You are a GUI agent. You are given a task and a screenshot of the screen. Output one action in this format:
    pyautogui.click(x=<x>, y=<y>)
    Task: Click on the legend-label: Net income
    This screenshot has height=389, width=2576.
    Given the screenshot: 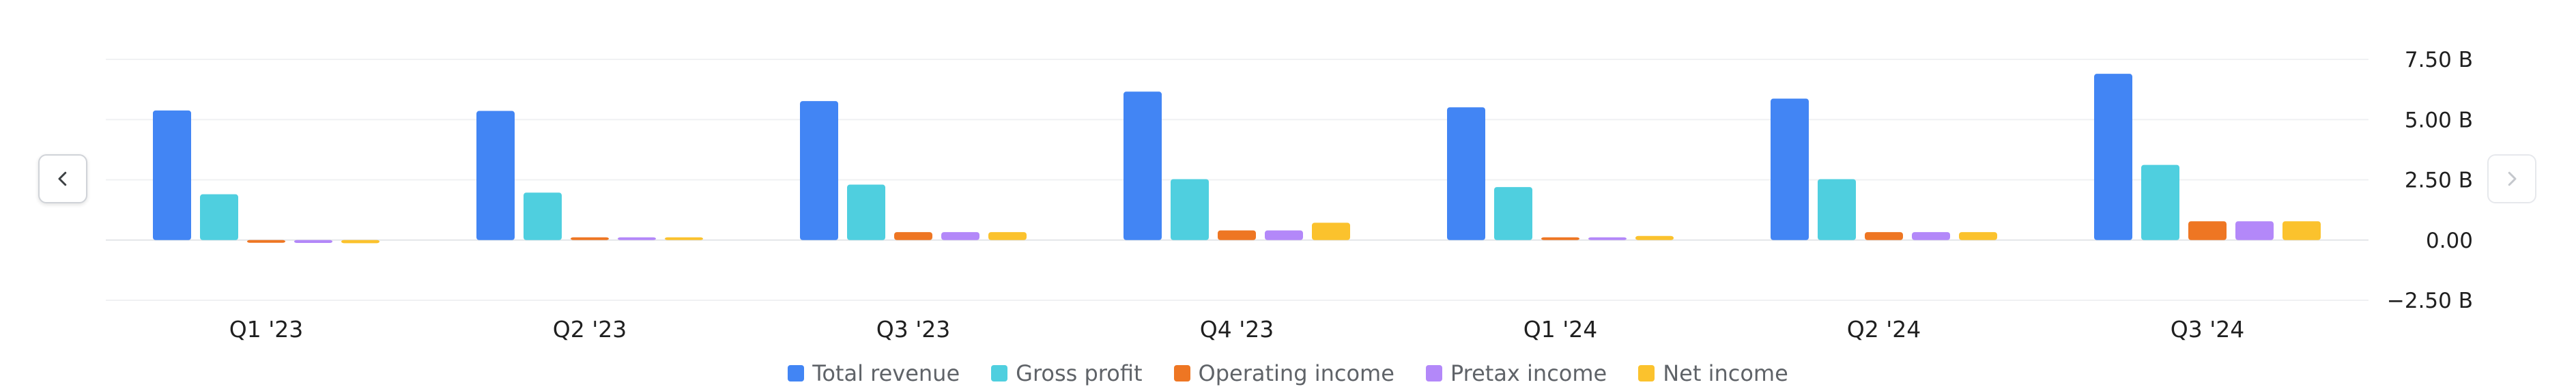 What is the action you would take?
    pyautogui.click(x=1725, y=373)
    